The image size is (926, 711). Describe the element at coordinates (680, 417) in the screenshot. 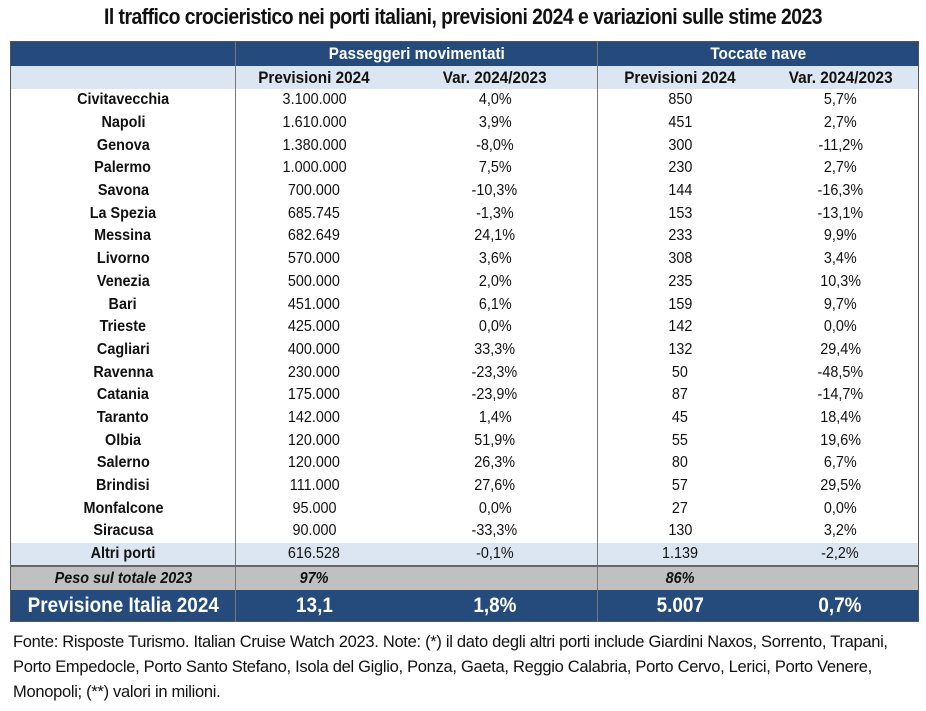

I see `cell: 45` at that location.